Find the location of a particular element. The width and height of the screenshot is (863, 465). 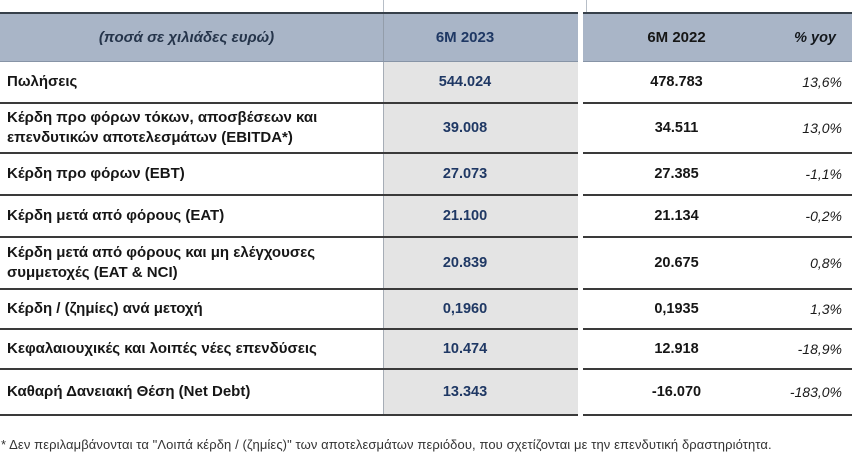

column-header-6m2023: 6M 2023 is located at coordinates (480, 37).